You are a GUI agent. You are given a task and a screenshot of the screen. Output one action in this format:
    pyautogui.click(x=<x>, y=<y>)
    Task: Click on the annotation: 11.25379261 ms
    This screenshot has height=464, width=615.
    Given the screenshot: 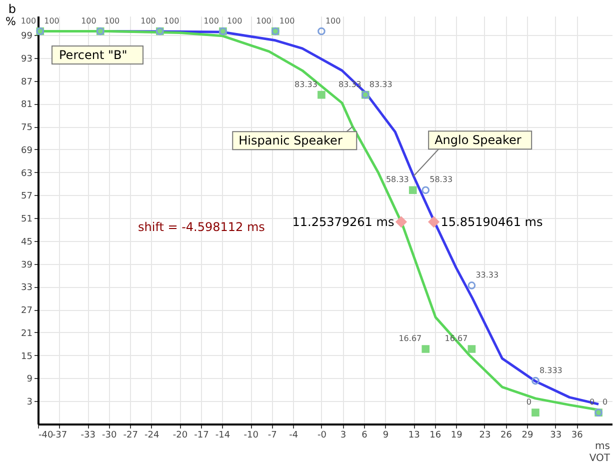 What is the action you would take?
    pyautogui.click(x=343, y=221)
    